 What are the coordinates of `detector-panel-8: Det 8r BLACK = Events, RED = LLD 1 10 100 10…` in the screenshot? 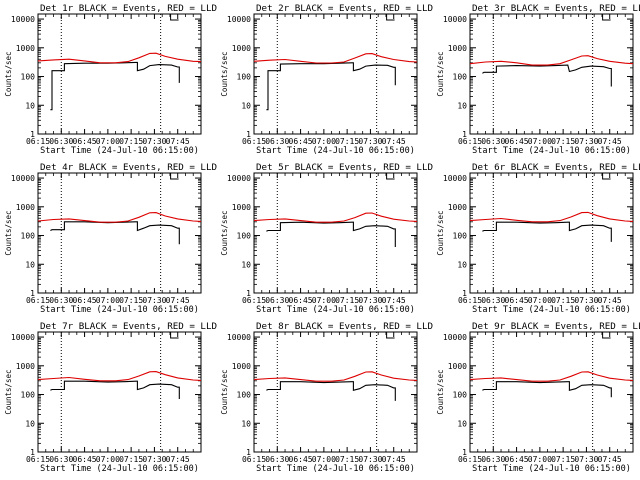 It's located at (326, 397).